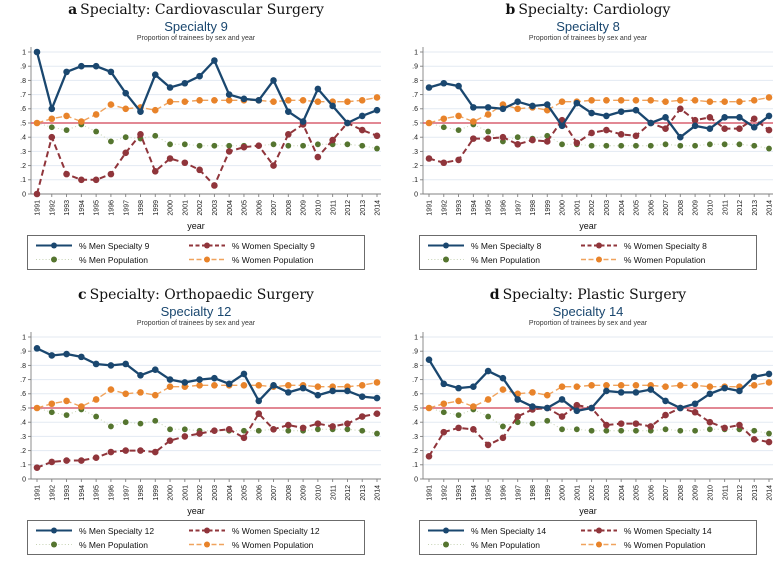 This screenshot has height=570, width=784. Describe the element at coordinates (415, 81) in the screenshot. I see `svg-text: .8` at that location.